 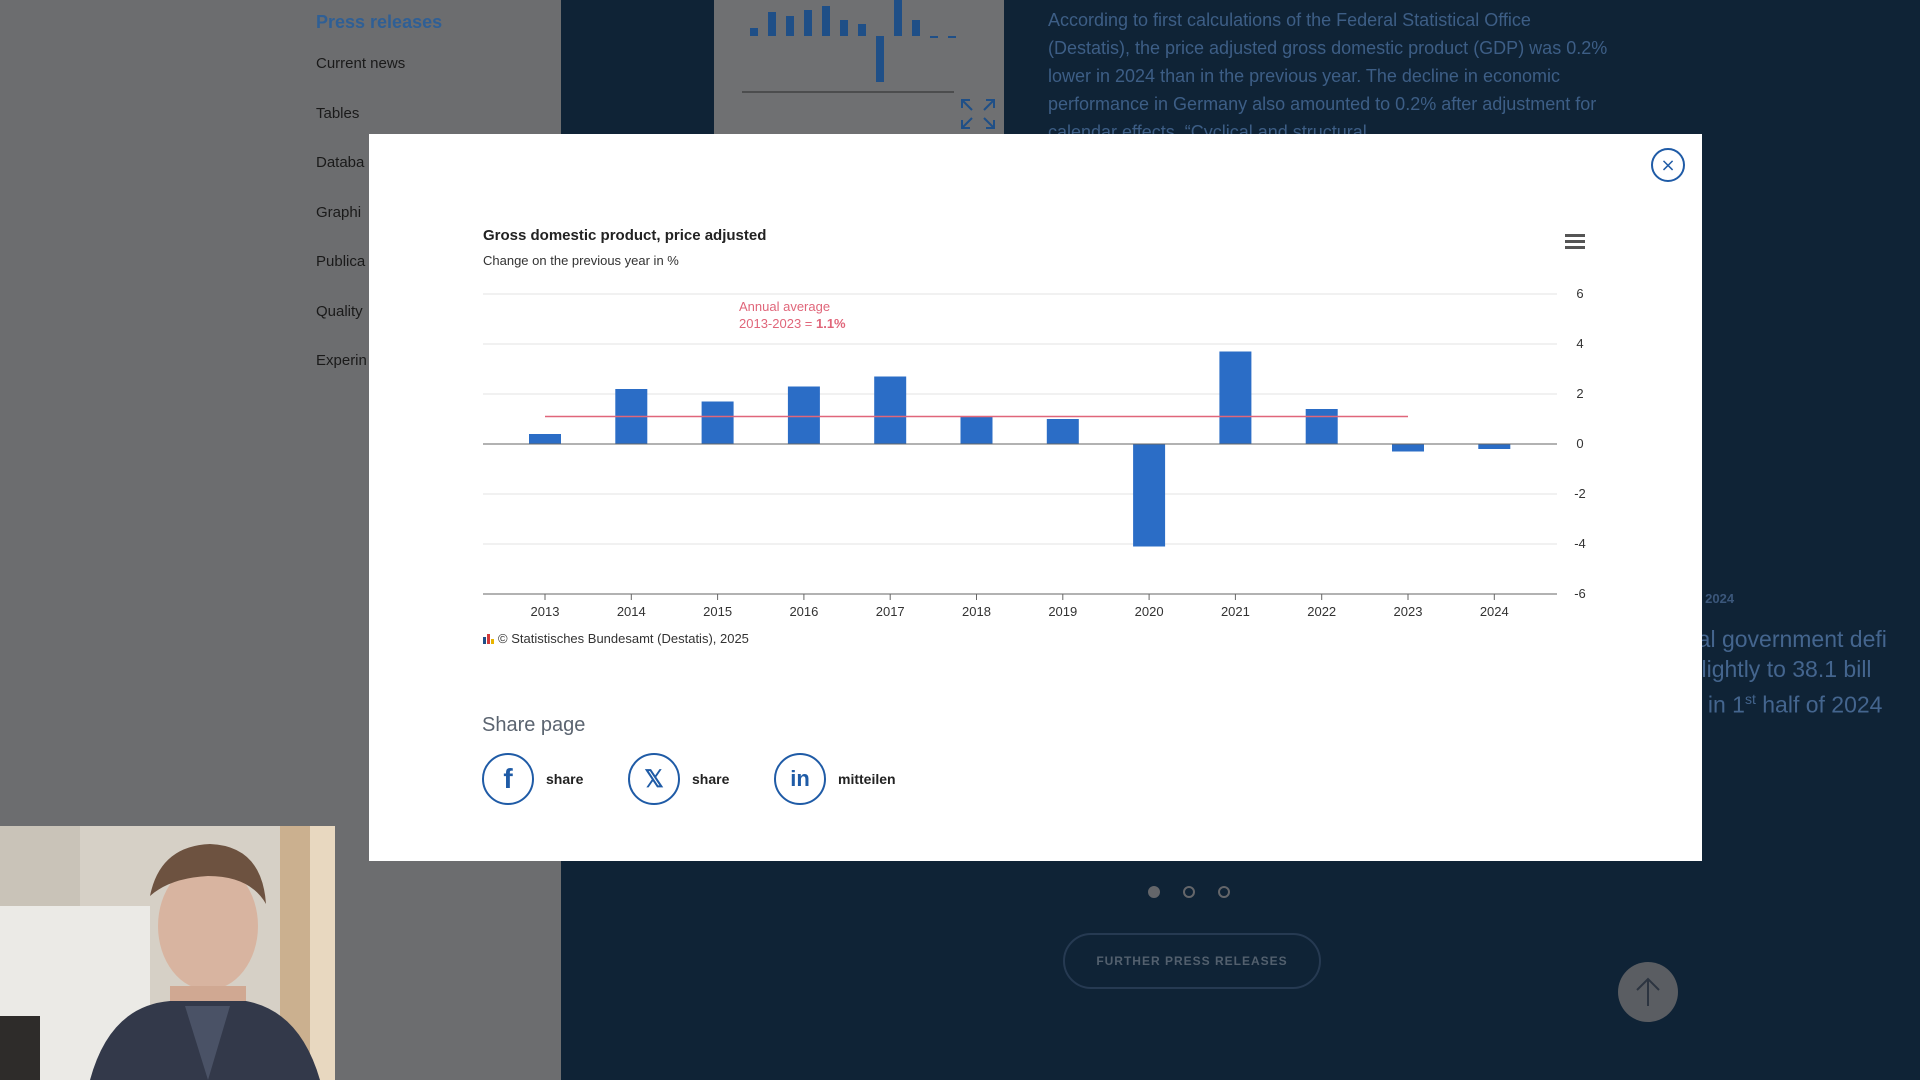 I want to click on sidebar-item-current-news: Current news, so click(x=361, y=63).